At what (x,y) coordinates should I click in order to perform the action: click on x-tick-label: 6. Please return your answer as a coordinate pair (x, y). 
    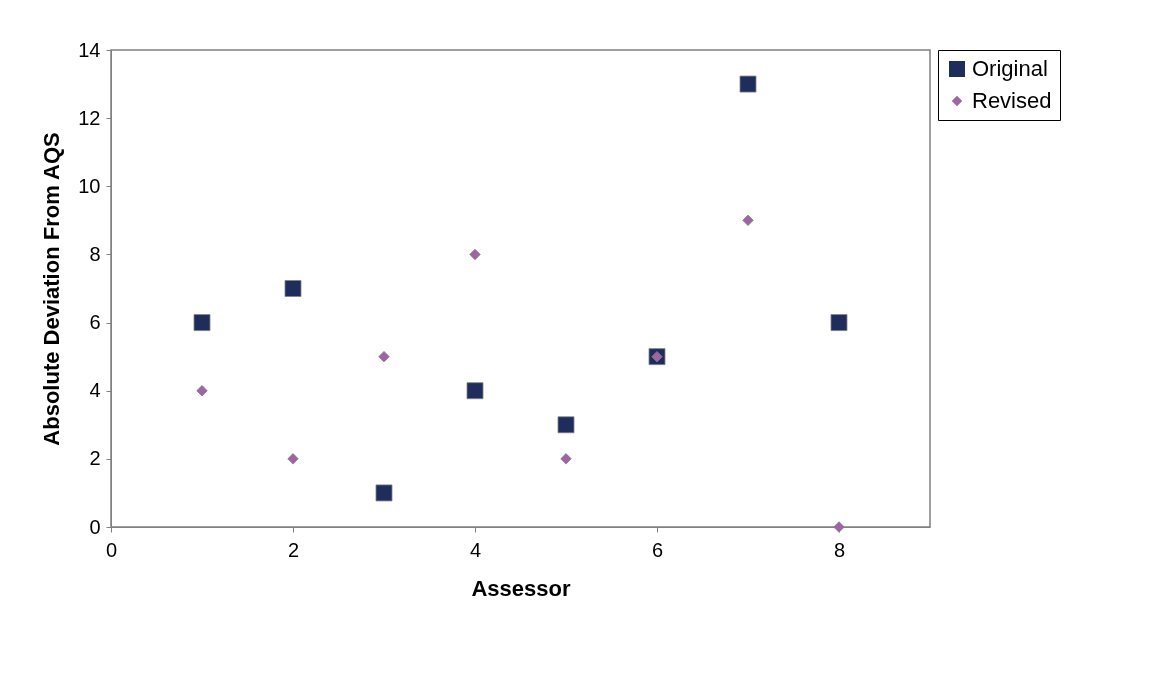
    Looking at the image, I should click on (657, 549).